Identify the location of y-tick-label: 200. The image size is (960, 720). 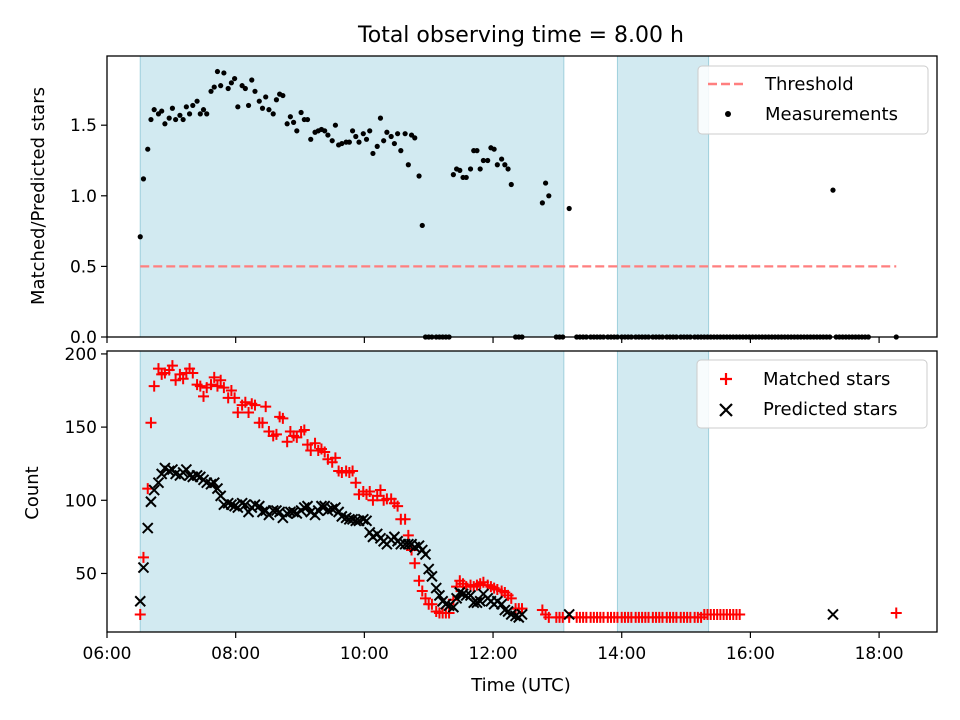
(81, 355).